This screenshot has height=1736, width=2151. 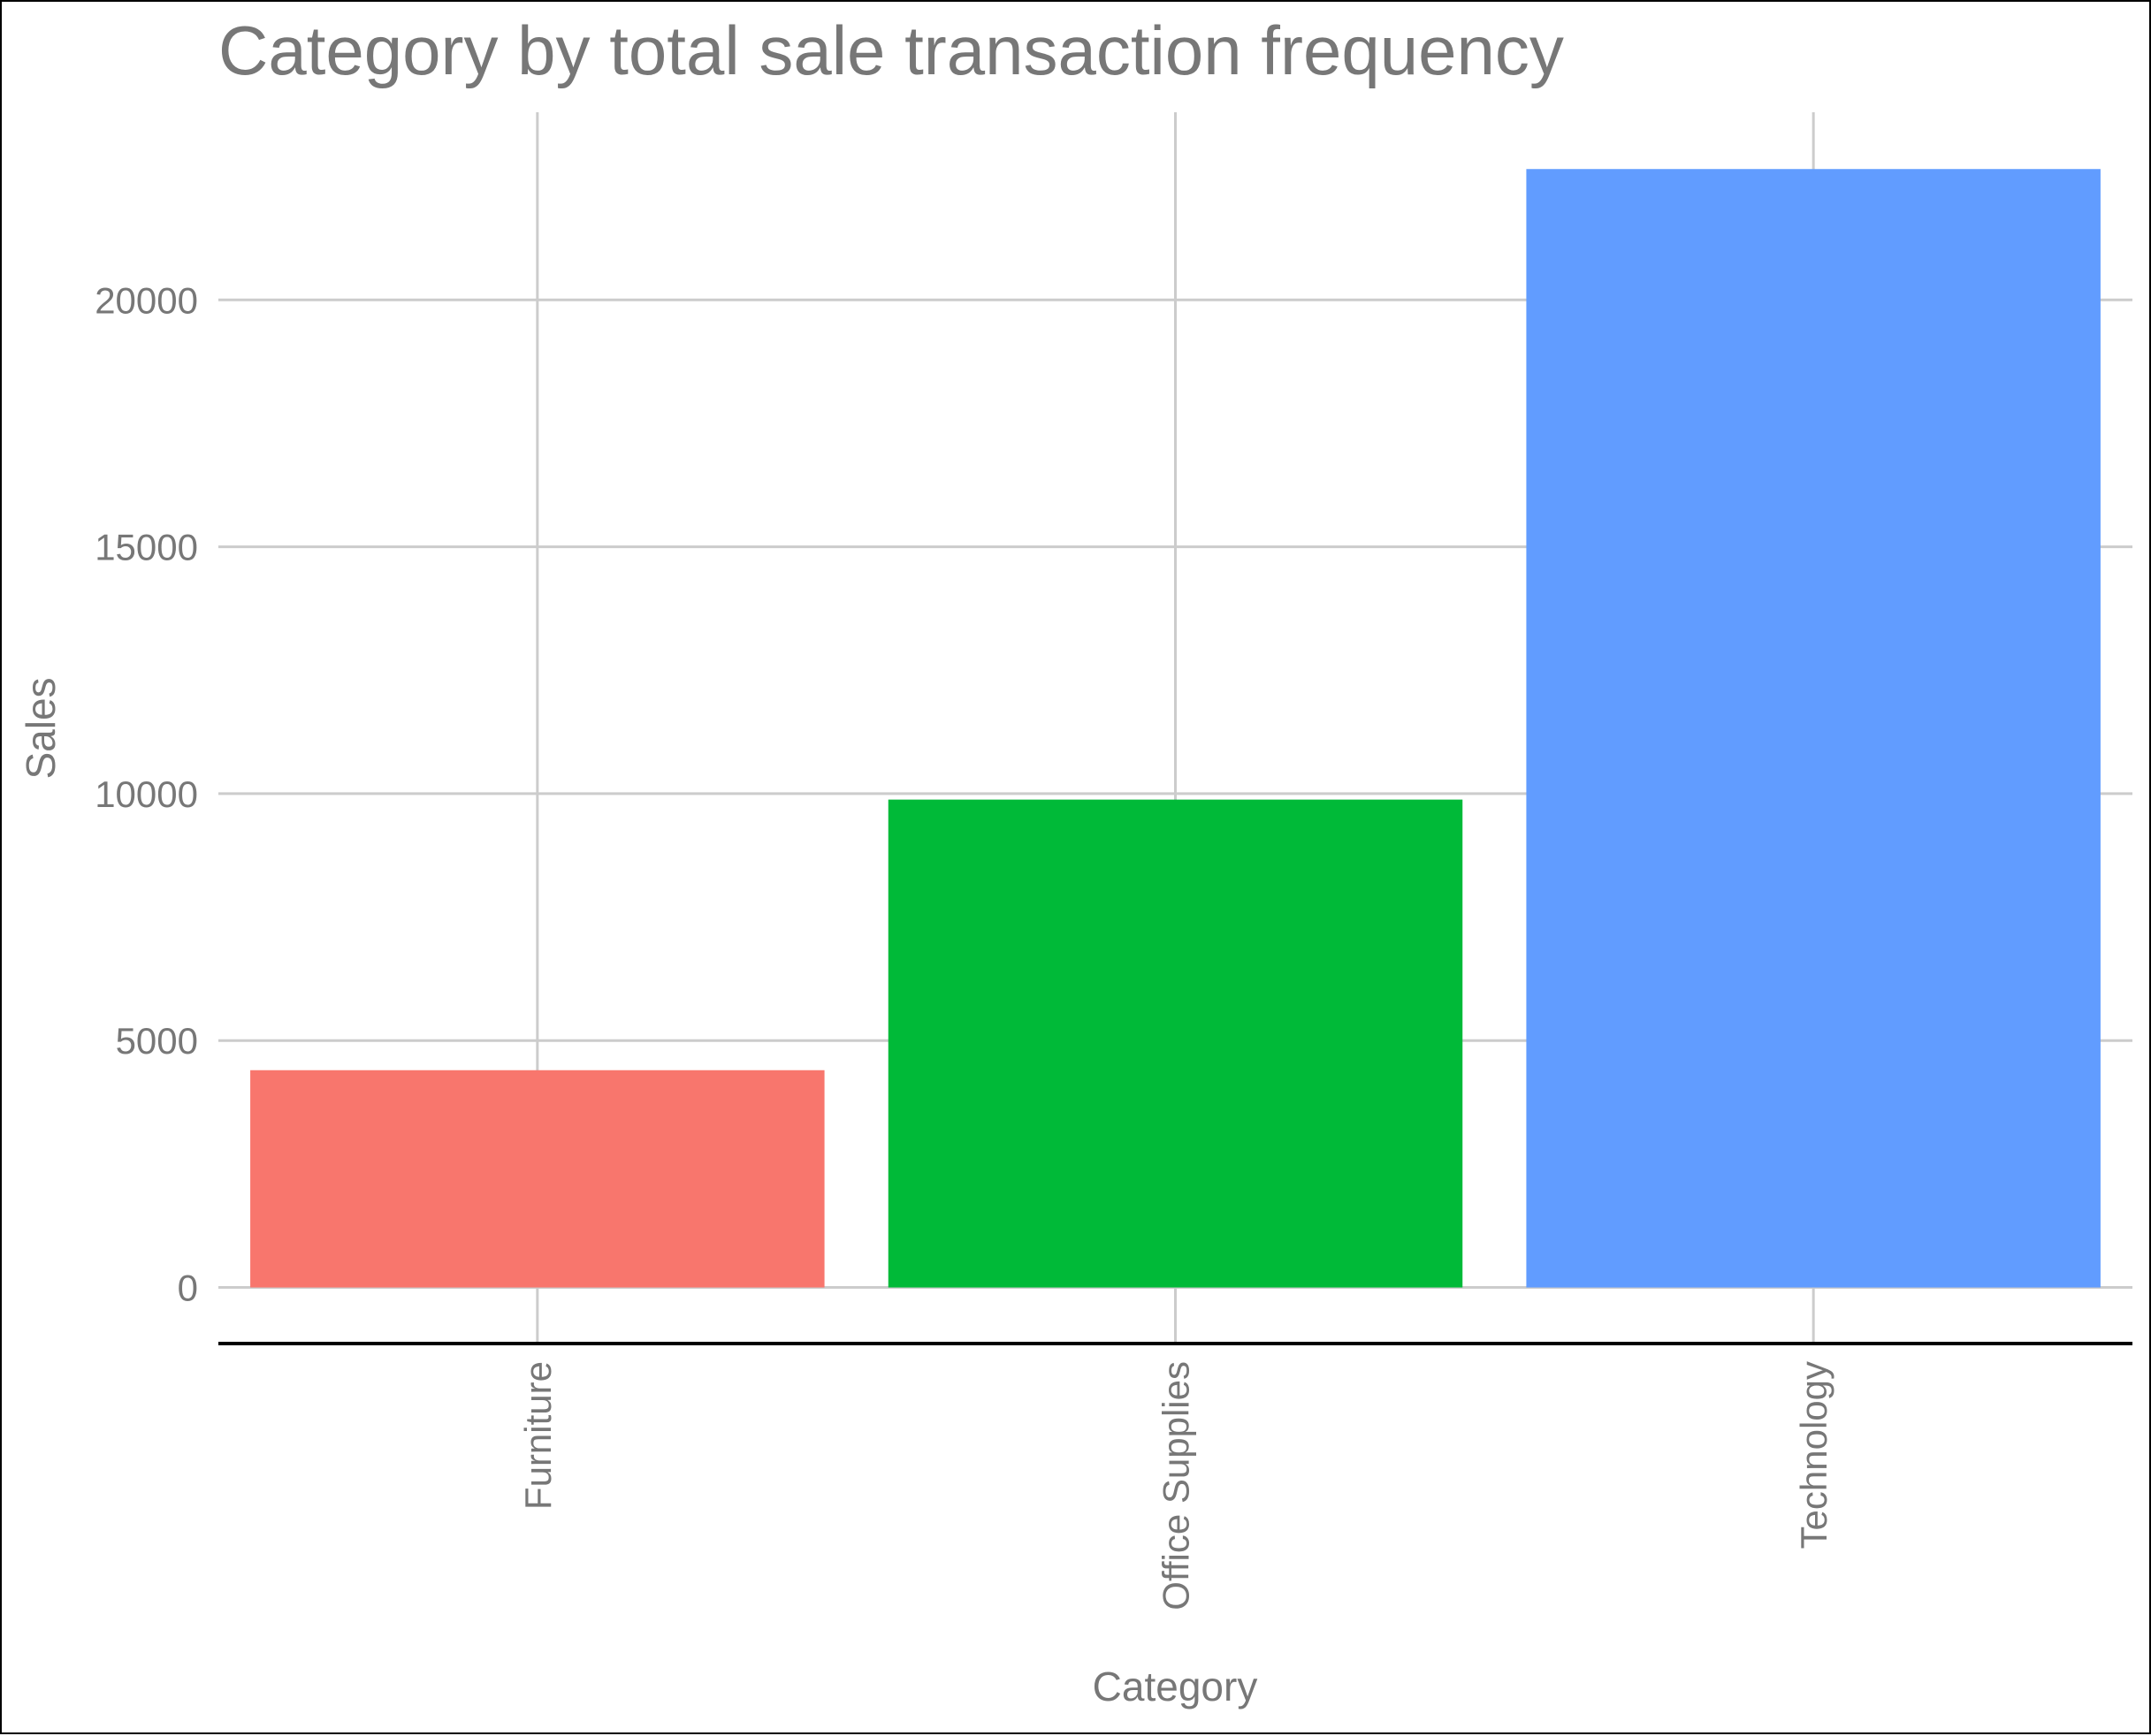 What do you see at coordinates (188, 1289) in the screenshot?
I see `y-tick-label: 0` at bounding box center [188, 1289].